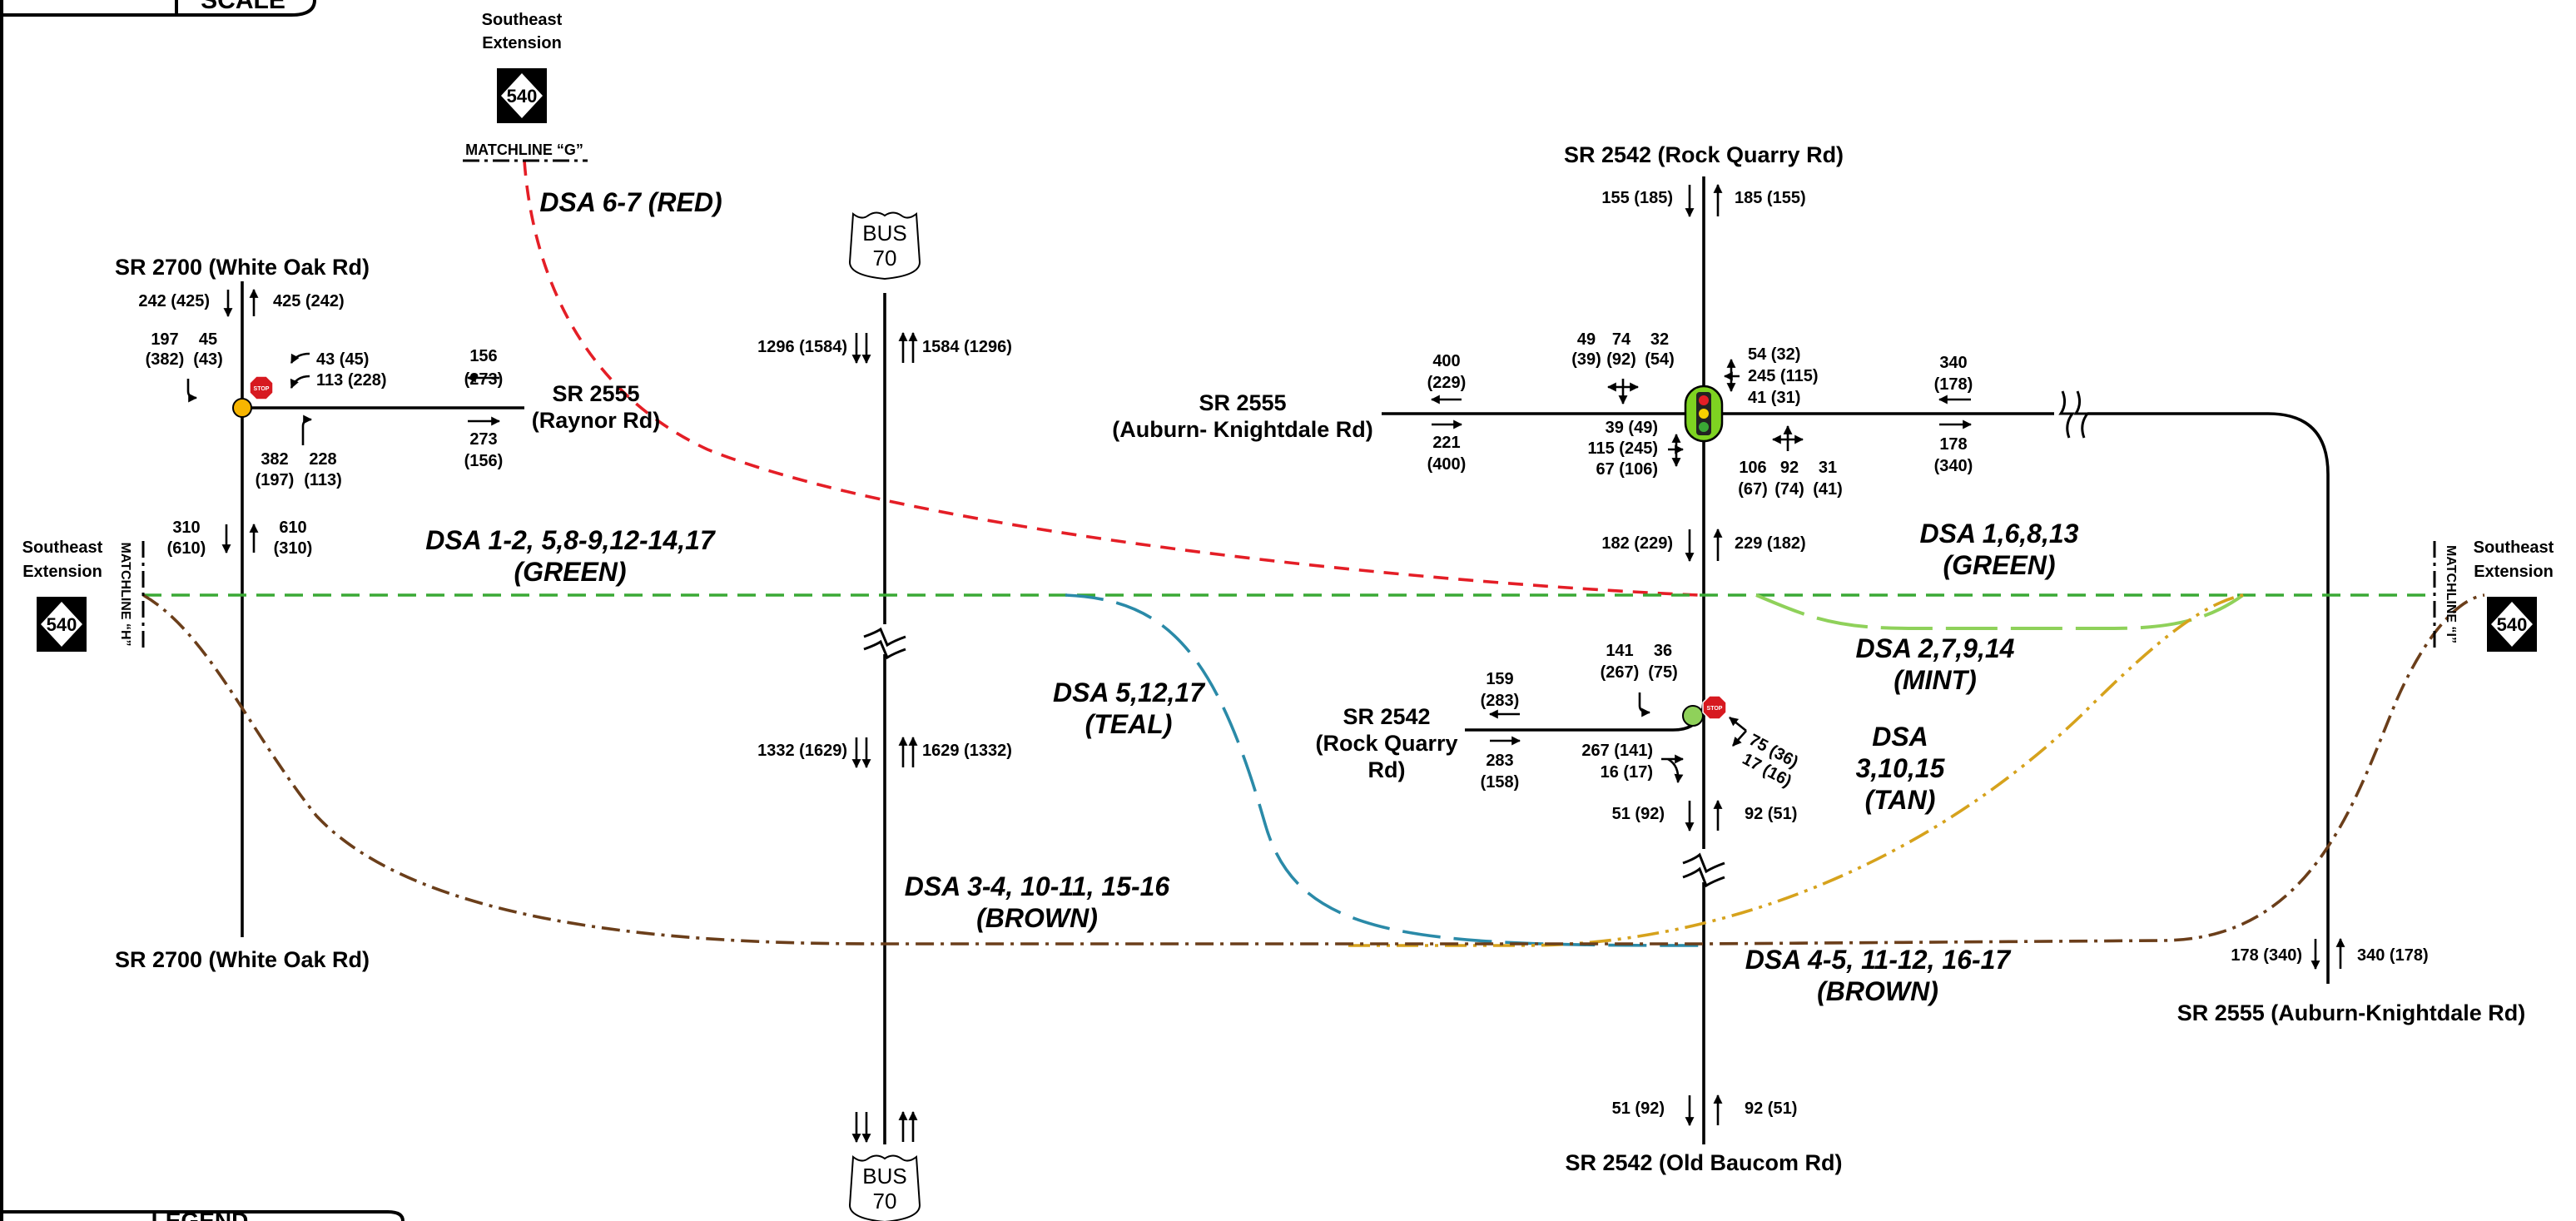 The width and height of the screenshot is (2576, 1221). Describe the element at coordinates (1774, 398) in the screenshot. I see `vol-rq-wb-3: 41 (31)` at that location.